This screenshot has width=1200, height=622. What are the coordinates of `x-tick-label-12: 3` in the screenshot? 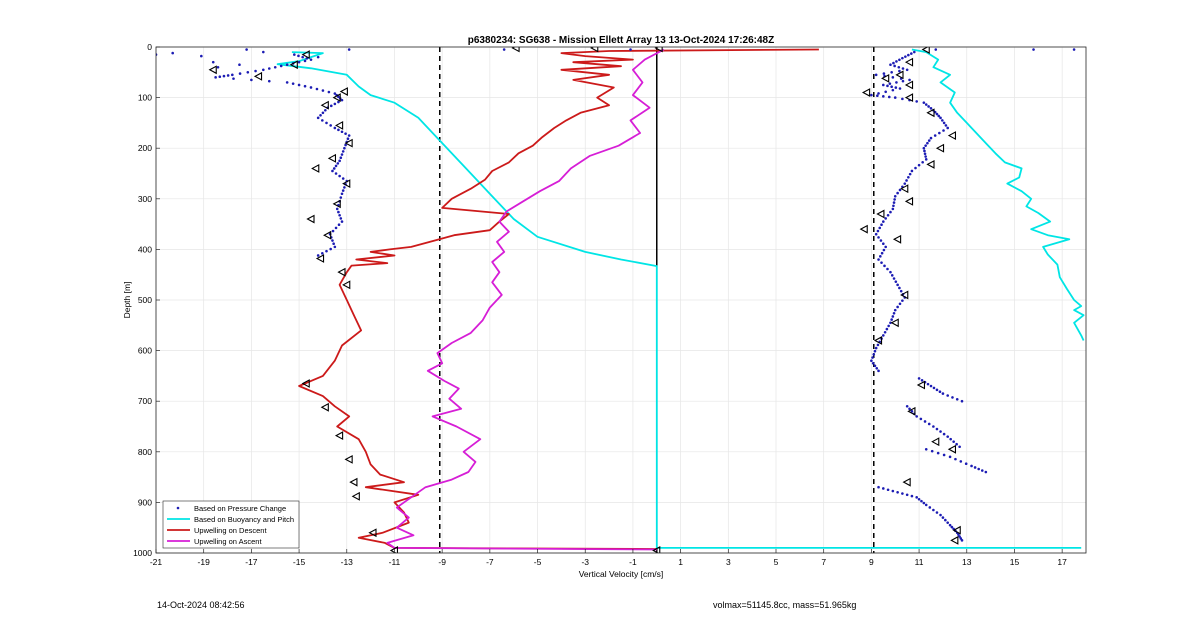 It's located at (728, 562).